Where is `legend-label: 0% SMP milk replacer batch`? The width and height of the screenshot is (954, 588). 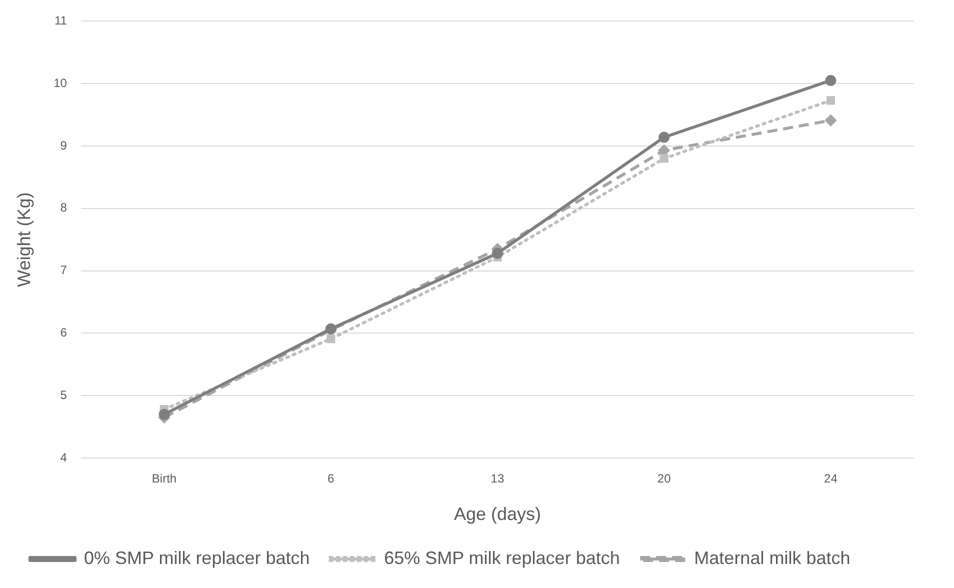
legend-label: 0% SMP milk replacer batch is located at coordinates (197, 558).